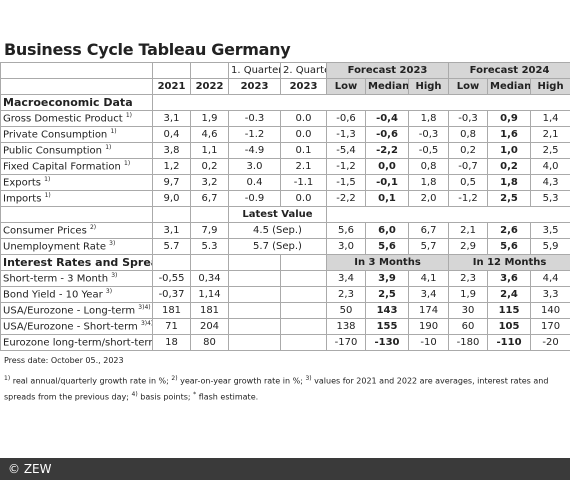 Image resolution: width=570 pixels, height=480 pixels. Describe the element at coordinates (346, 86) in the screenshot. I see `column-header: Low` at that location.